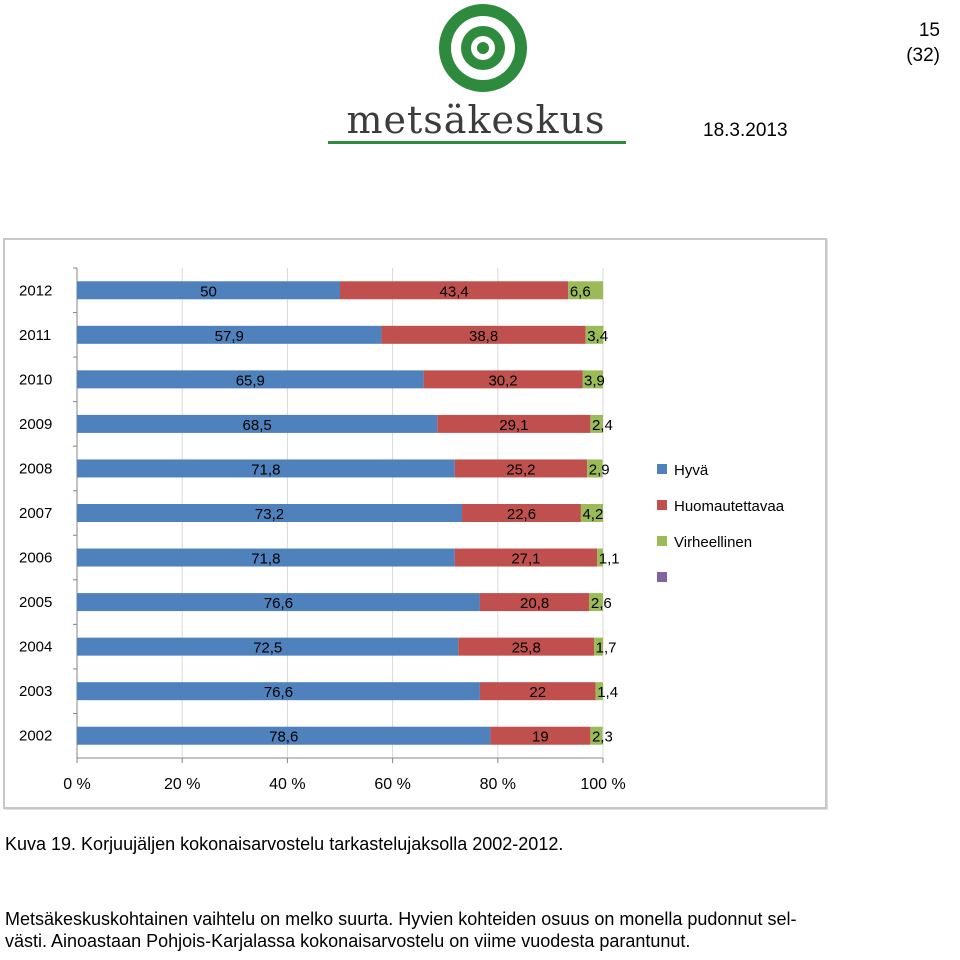 This screenshot has width=960, height=960. Describe the element at coordinates (502, 380) in the screenshot. I see `data-label: 30,2` at that location.